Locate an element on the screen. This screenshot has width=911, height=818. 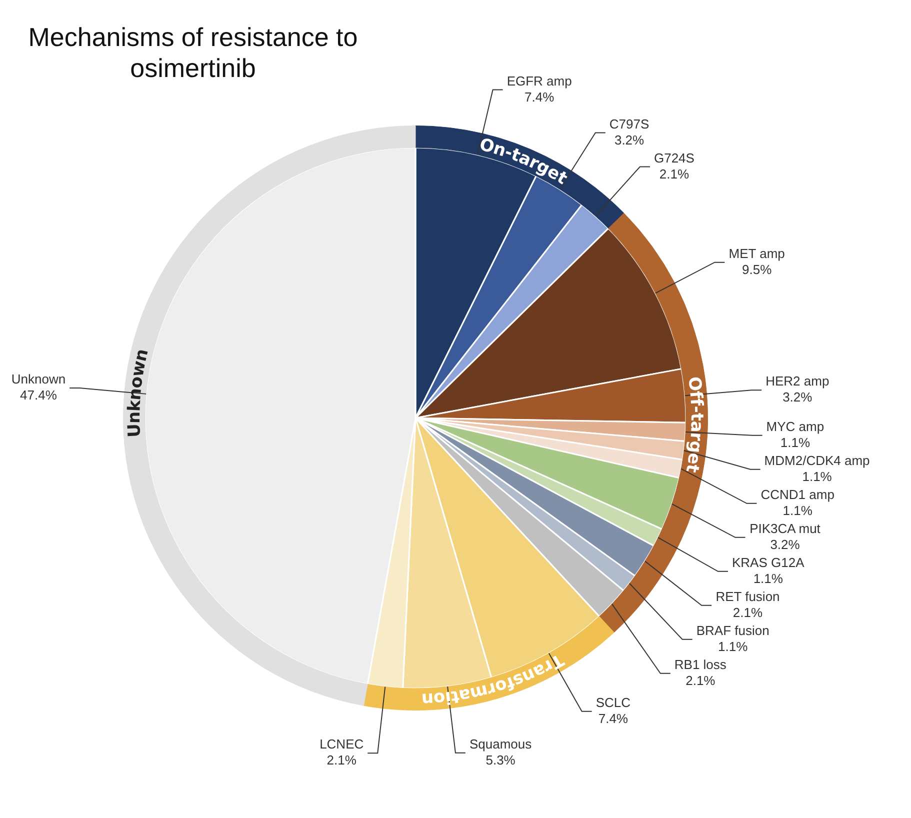
slice-label: C797S is located at coordinates (629, 124).